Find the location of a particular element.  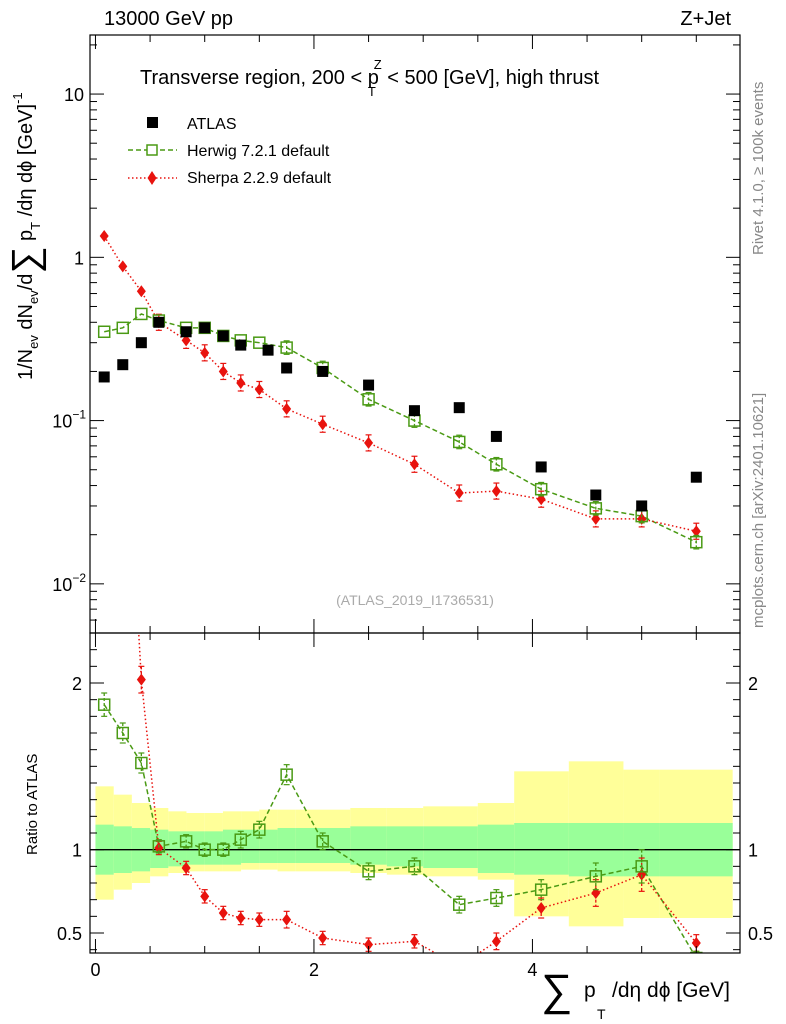

legend-herwig-label: Herwig 7.2.1 default is located at coordinates (258, 151).